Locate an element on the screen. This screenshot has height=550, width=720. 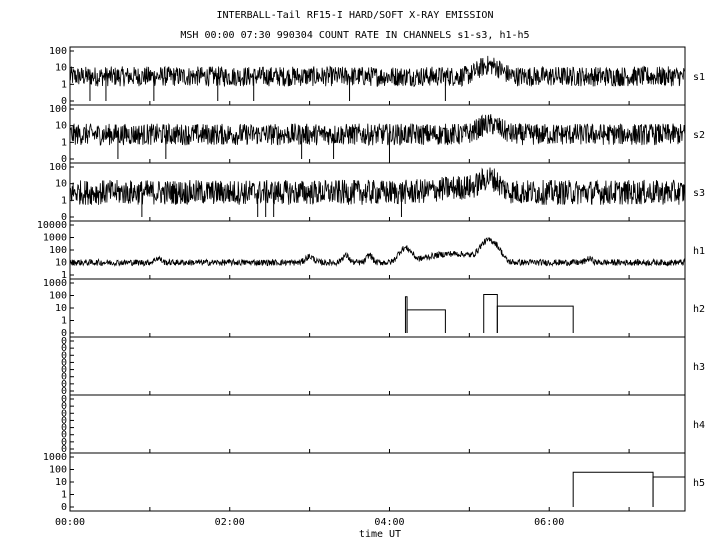
series-s1 is located at coordinates (377, 71).